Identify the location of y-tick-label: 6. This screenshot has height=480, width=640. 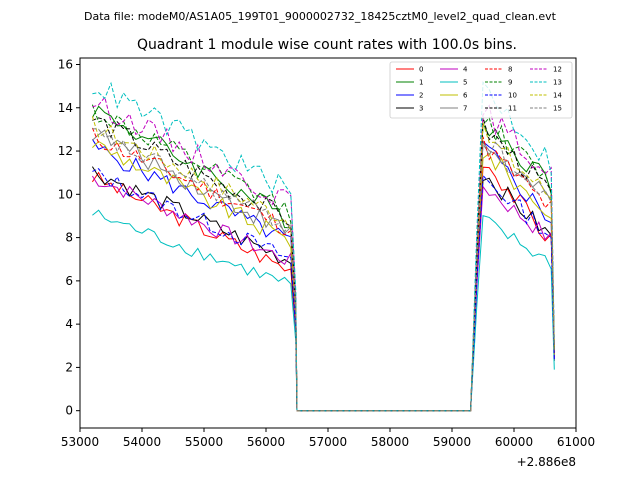
(69, 281).